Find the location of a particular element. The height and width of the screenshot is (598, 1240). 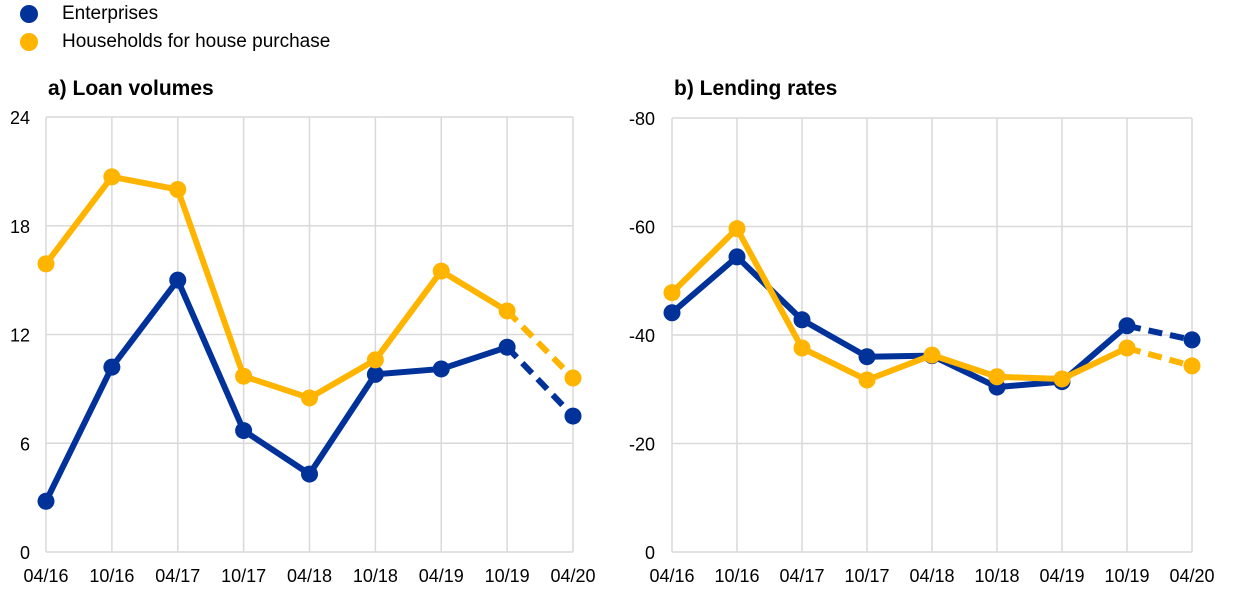

legend-label: Households for house purchase is located at coordinates (196, 41).